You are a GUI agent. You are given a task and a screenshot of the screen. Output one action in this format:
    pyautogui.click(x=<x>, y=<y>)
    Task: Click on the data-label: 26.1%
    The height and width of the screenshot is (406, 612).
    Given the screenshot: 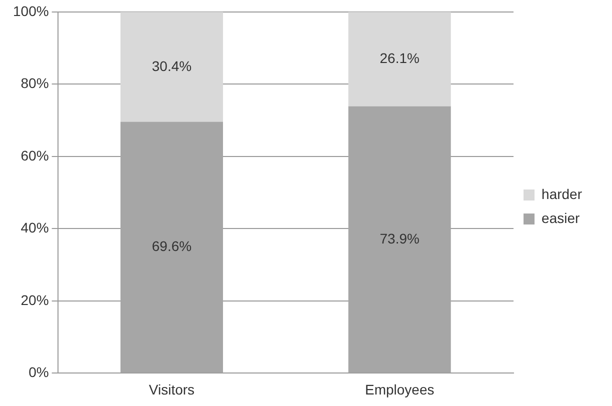 What is the action you would take?
    pyautogui.click(x=400, y=58)
    